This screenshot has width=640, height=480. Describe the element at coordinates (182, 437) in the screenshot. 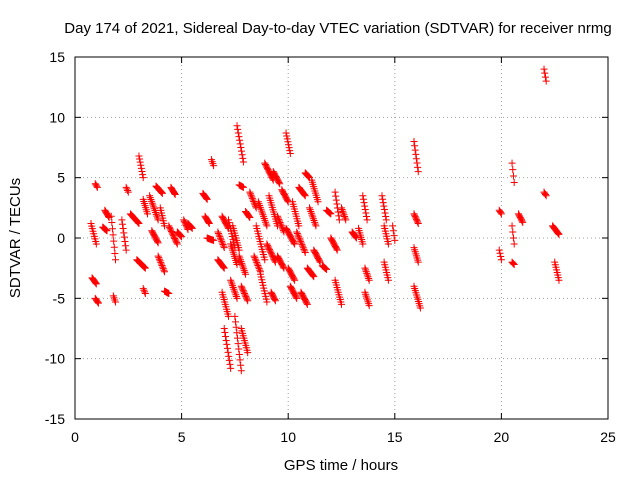

I see `x-tick-label: 5` at that location.